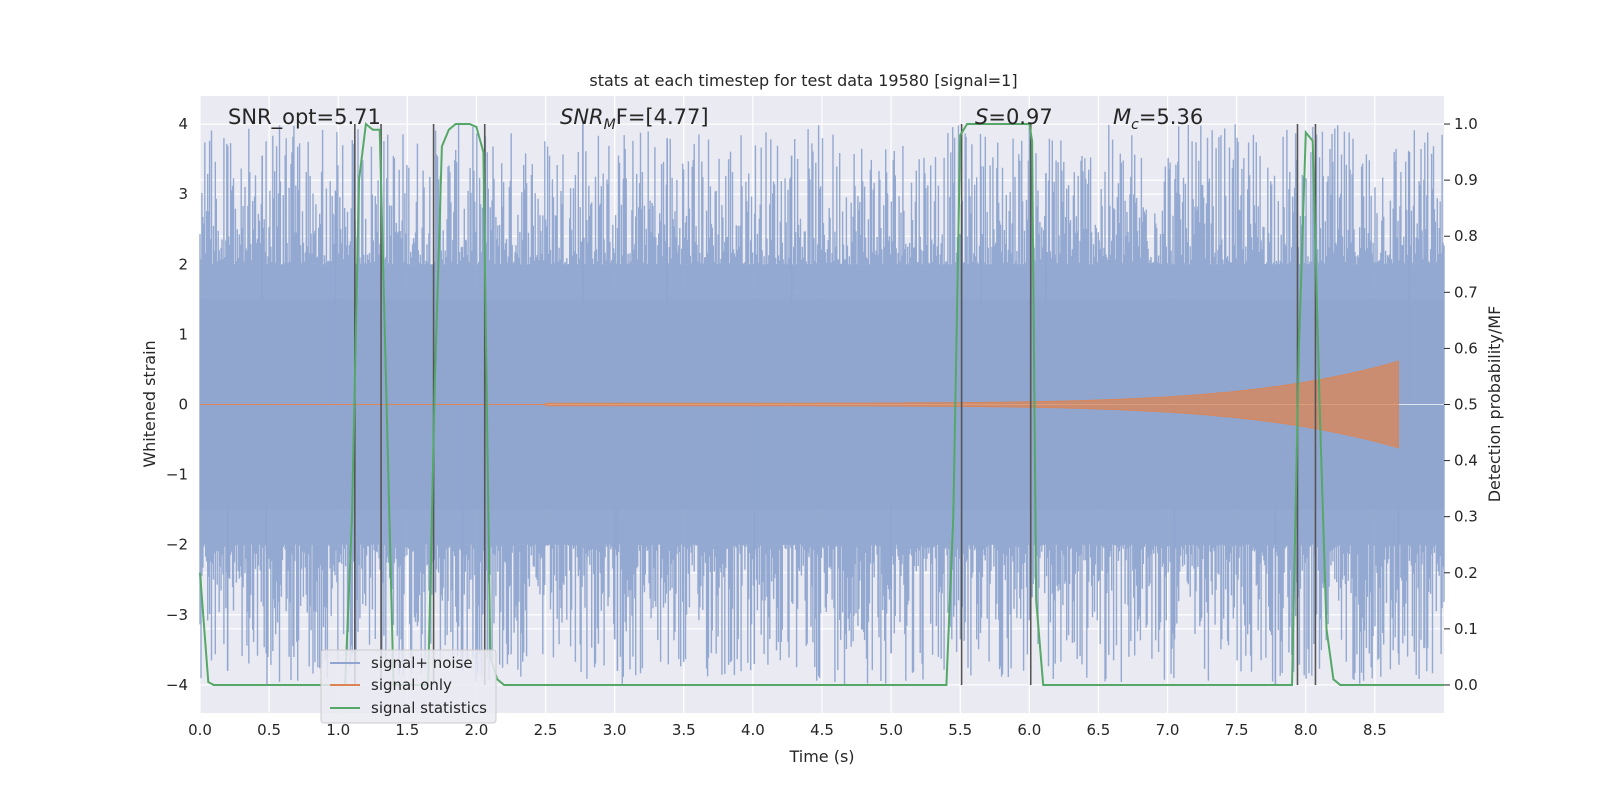 Image resolution: width=1600 pixels, height=800 pixels. I want to click on legend-label-signal-statistics: signal statistics, so click(429, 708).